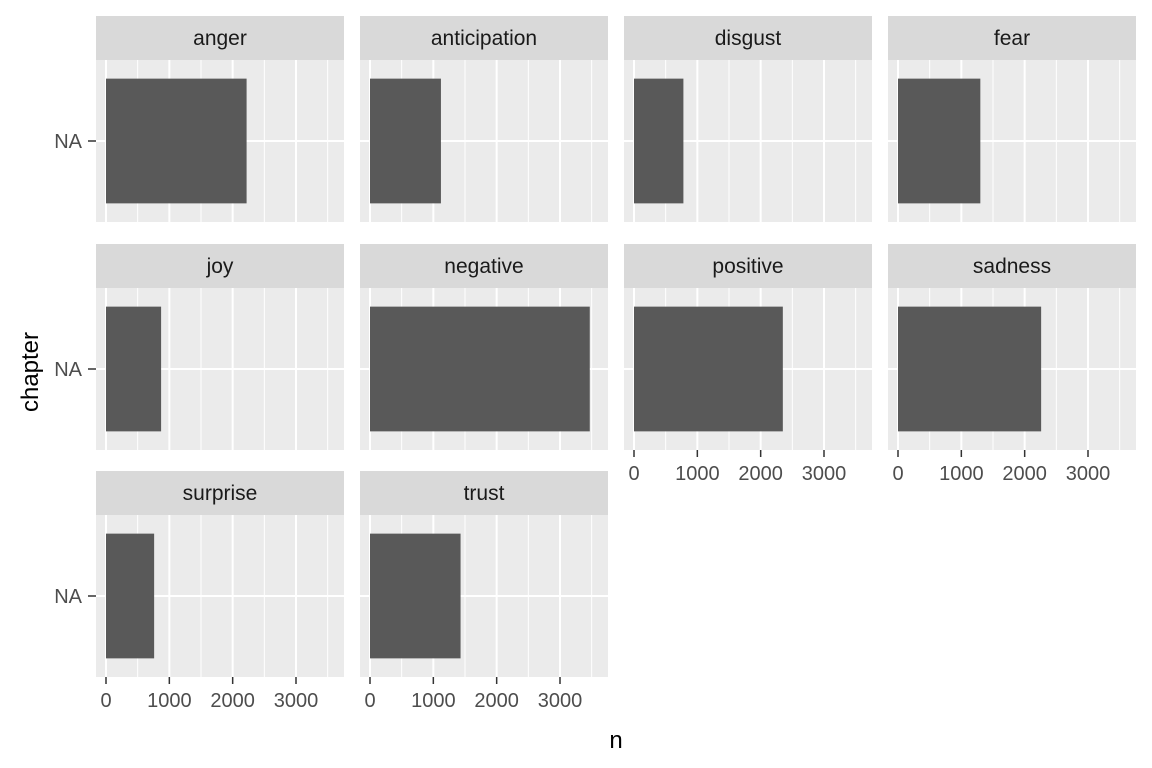  I want to click on facet-trust: trust, so click(484, 574).